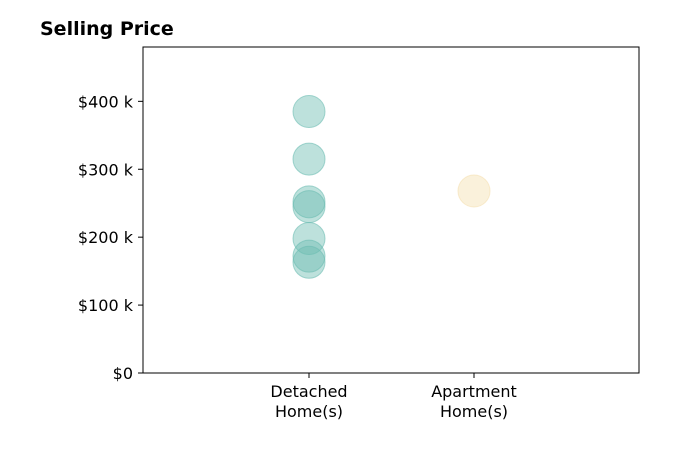  What do you see at coordinates (308, 401) in the screenshot?
I see `x-tick-label: Detached Home(s)` at bounding box center [308, 401].